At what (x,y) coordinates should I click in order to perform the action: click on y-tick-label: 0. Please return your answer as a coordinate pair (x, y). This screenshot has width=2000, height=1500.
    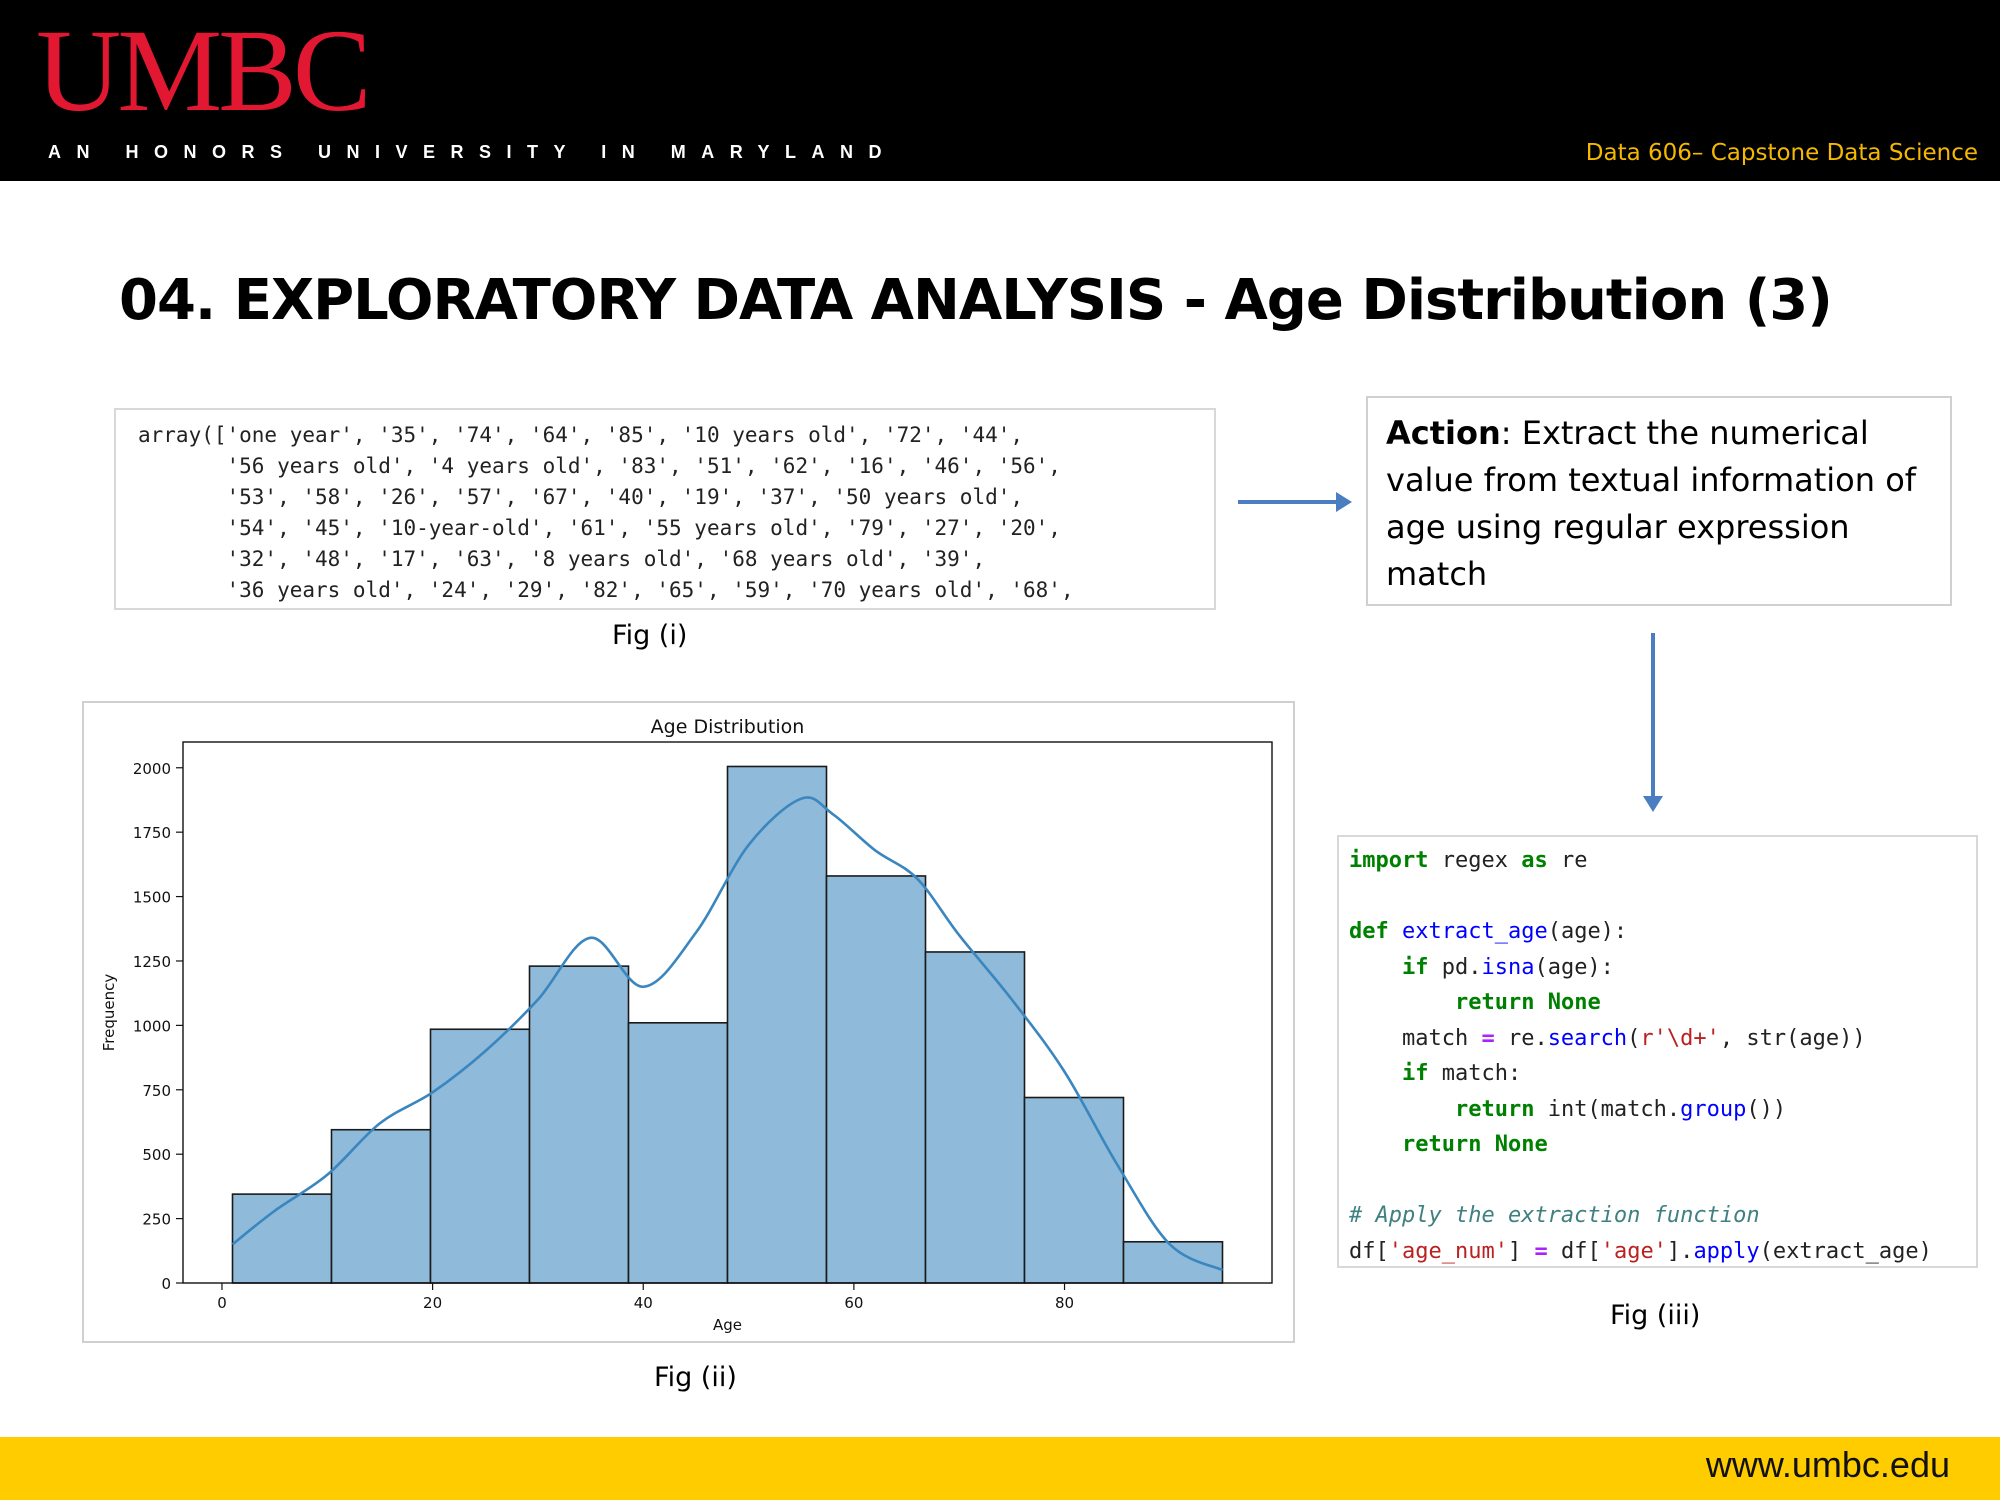
    Looking at the image, I should click on (166, 1284).